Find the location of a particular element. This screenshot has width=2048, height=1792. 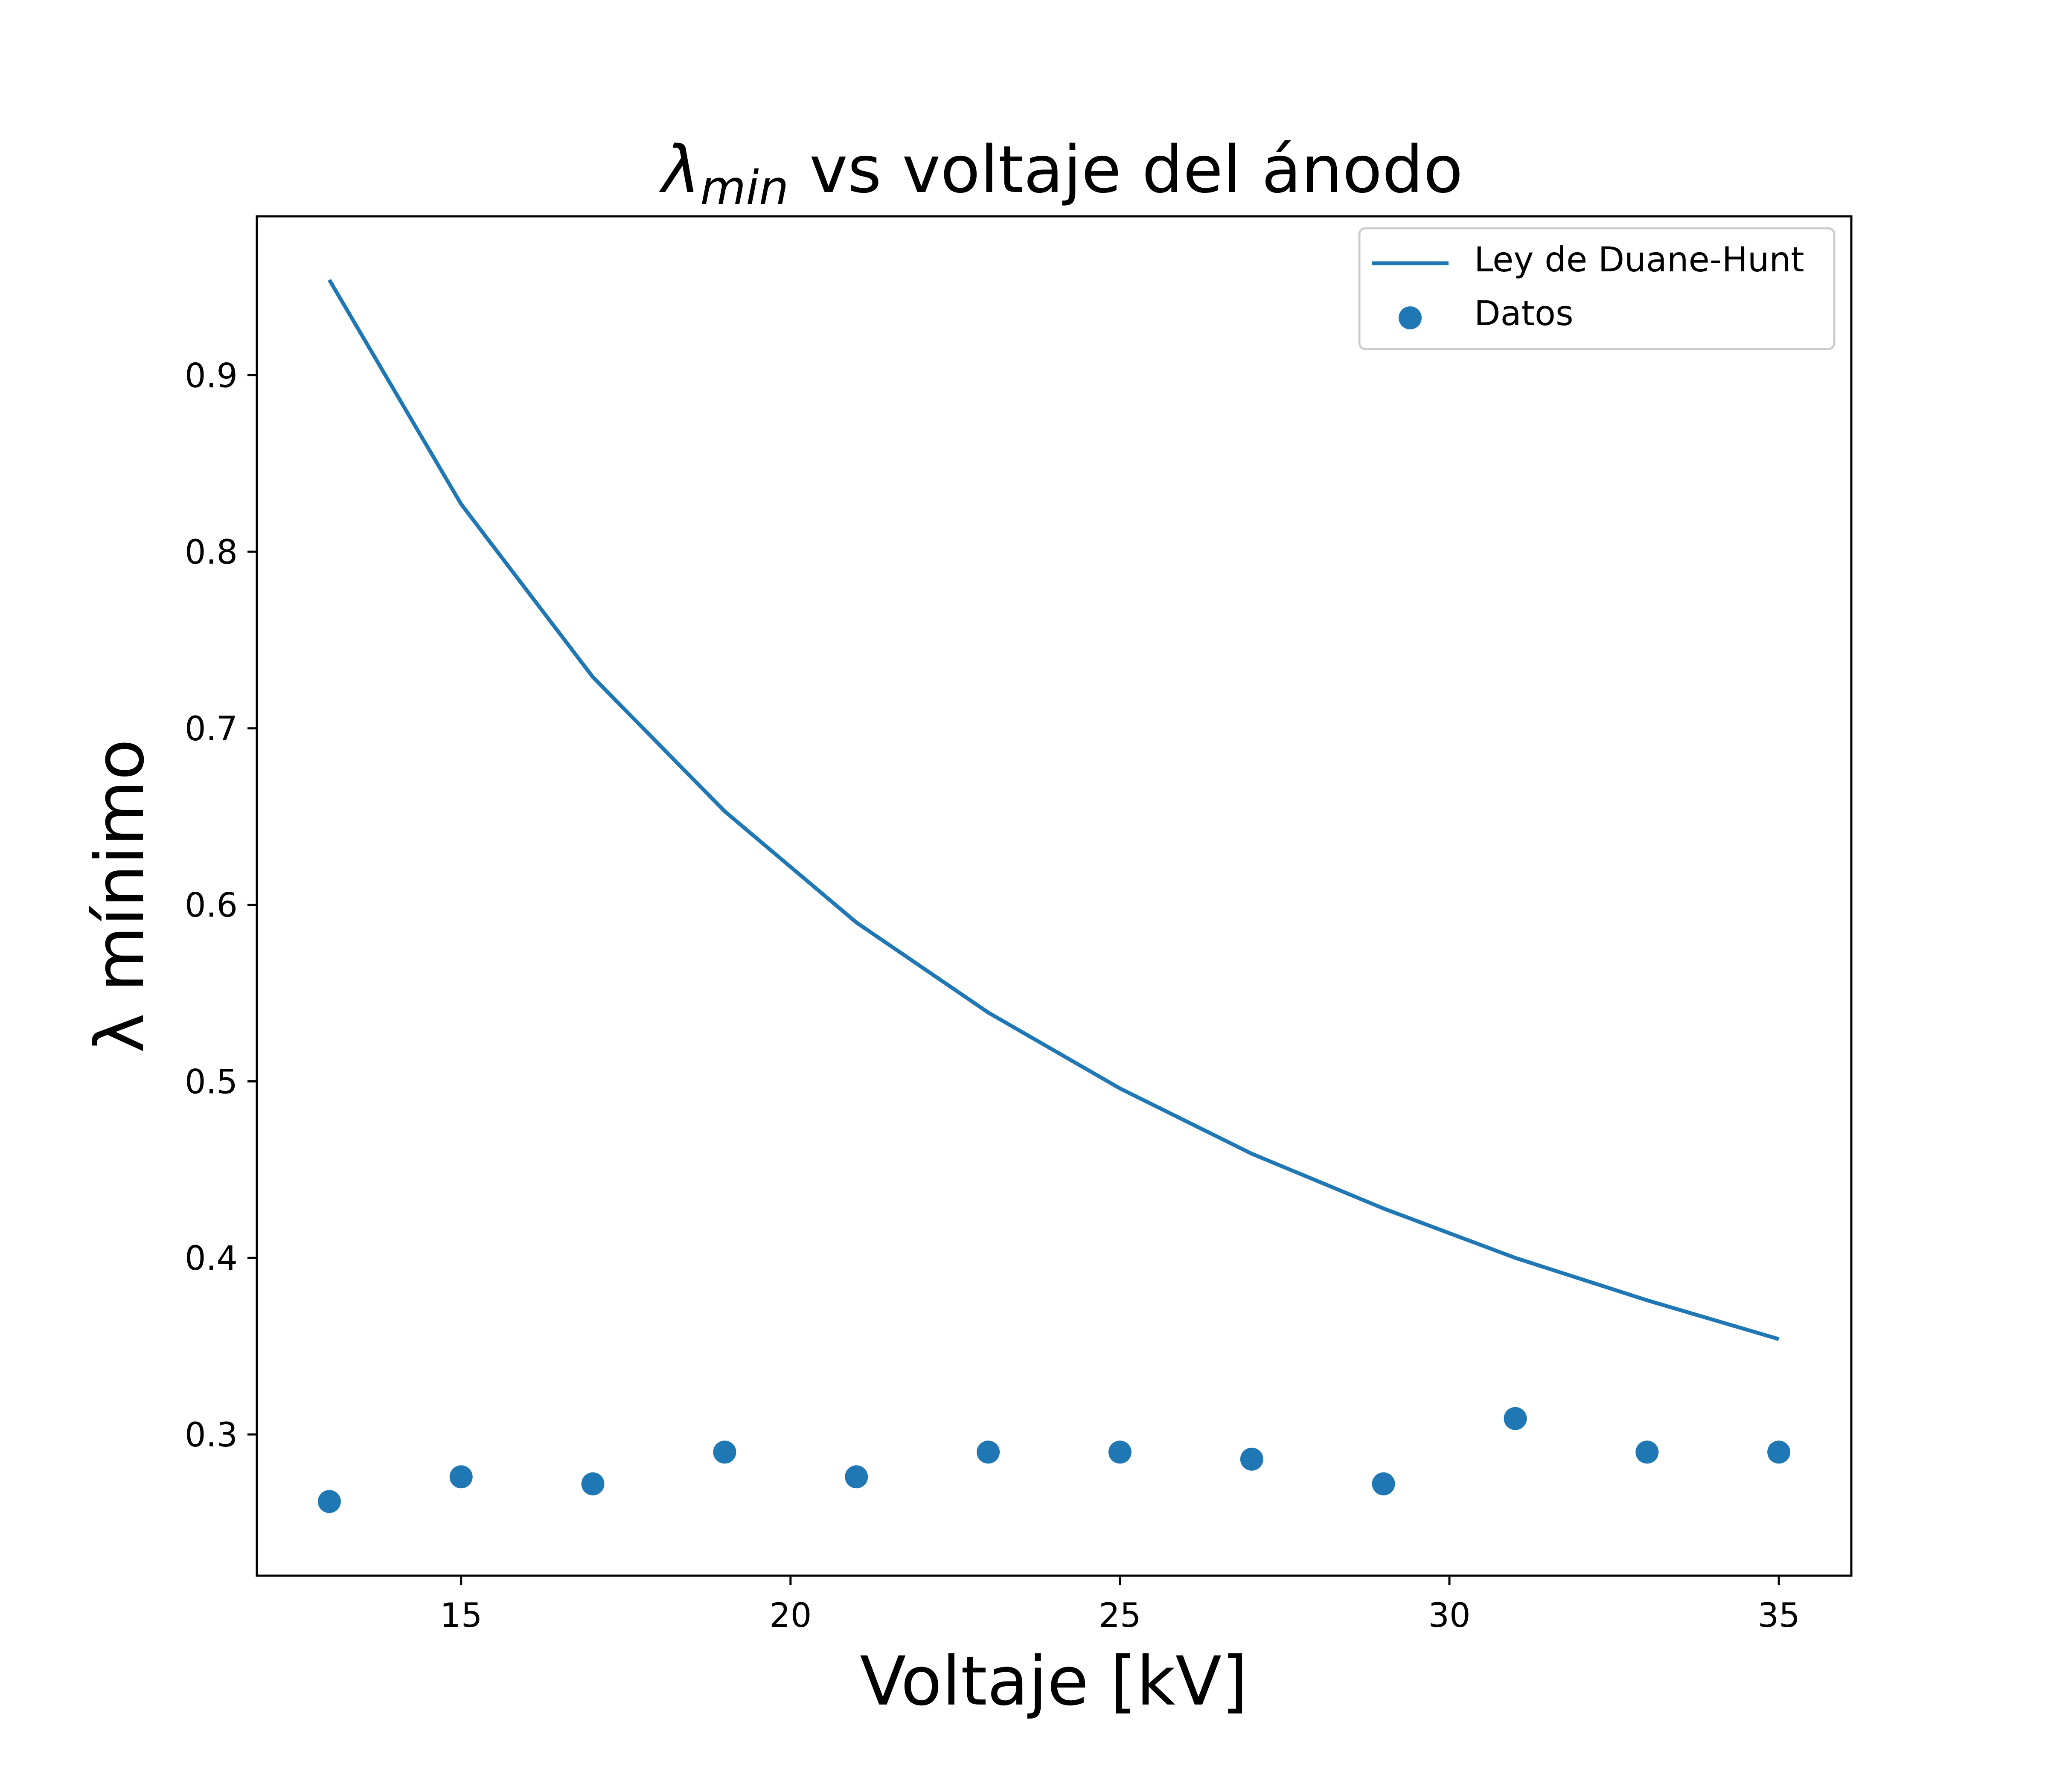

legend: Ley de Duane-Hunt Datos is located at coordinates (1597, 288).